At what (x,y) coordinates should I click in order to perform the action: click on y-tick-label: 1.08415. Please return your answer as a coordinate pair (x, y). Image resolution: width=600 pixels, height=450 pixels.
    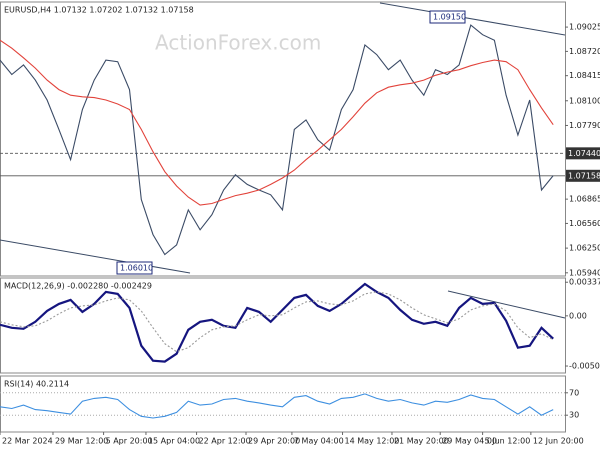
    Looking at the image, I should click on (584, 75).